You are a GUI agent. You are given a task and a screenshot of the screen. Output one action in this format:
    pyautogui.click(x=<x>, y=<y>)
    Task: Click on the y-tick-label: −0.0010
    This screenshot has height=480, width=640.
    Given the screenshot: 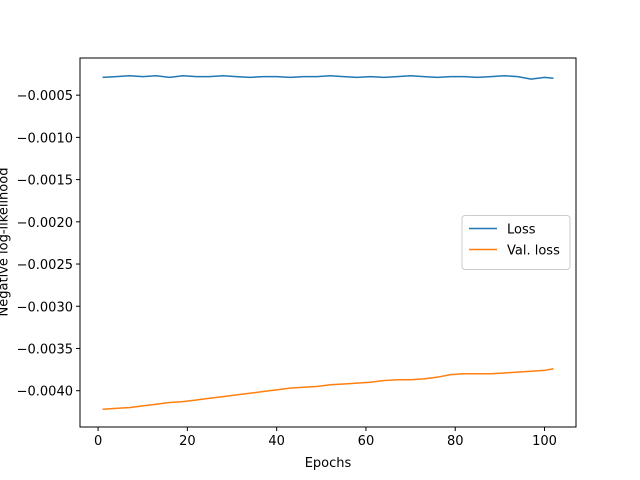 What is the action you would take?
    pyautogui.click(x=45, y=138)
    